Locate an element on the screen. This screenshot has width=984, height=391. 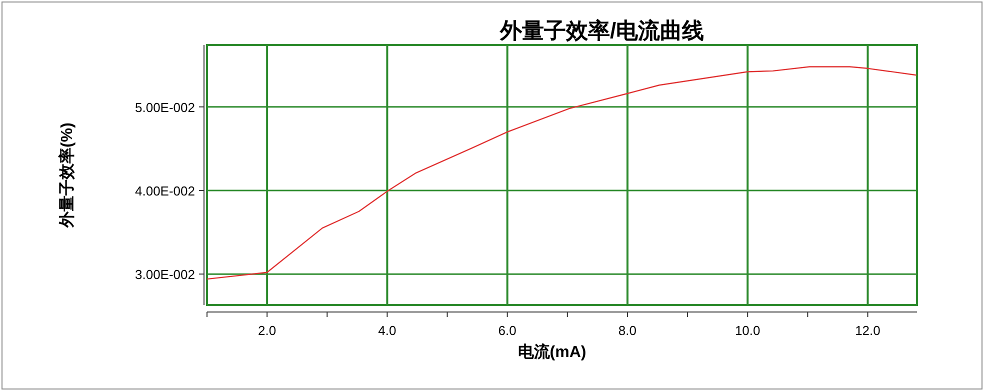
x-tick-label: 4.0 is located at coordinates (387, 330).